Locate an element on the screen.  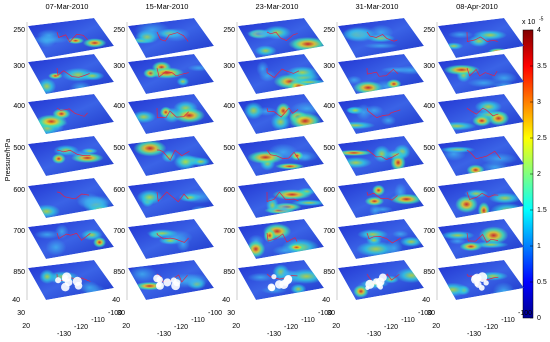
panel-title: 23-Mar-2010 is located at coordinates (277, 6).